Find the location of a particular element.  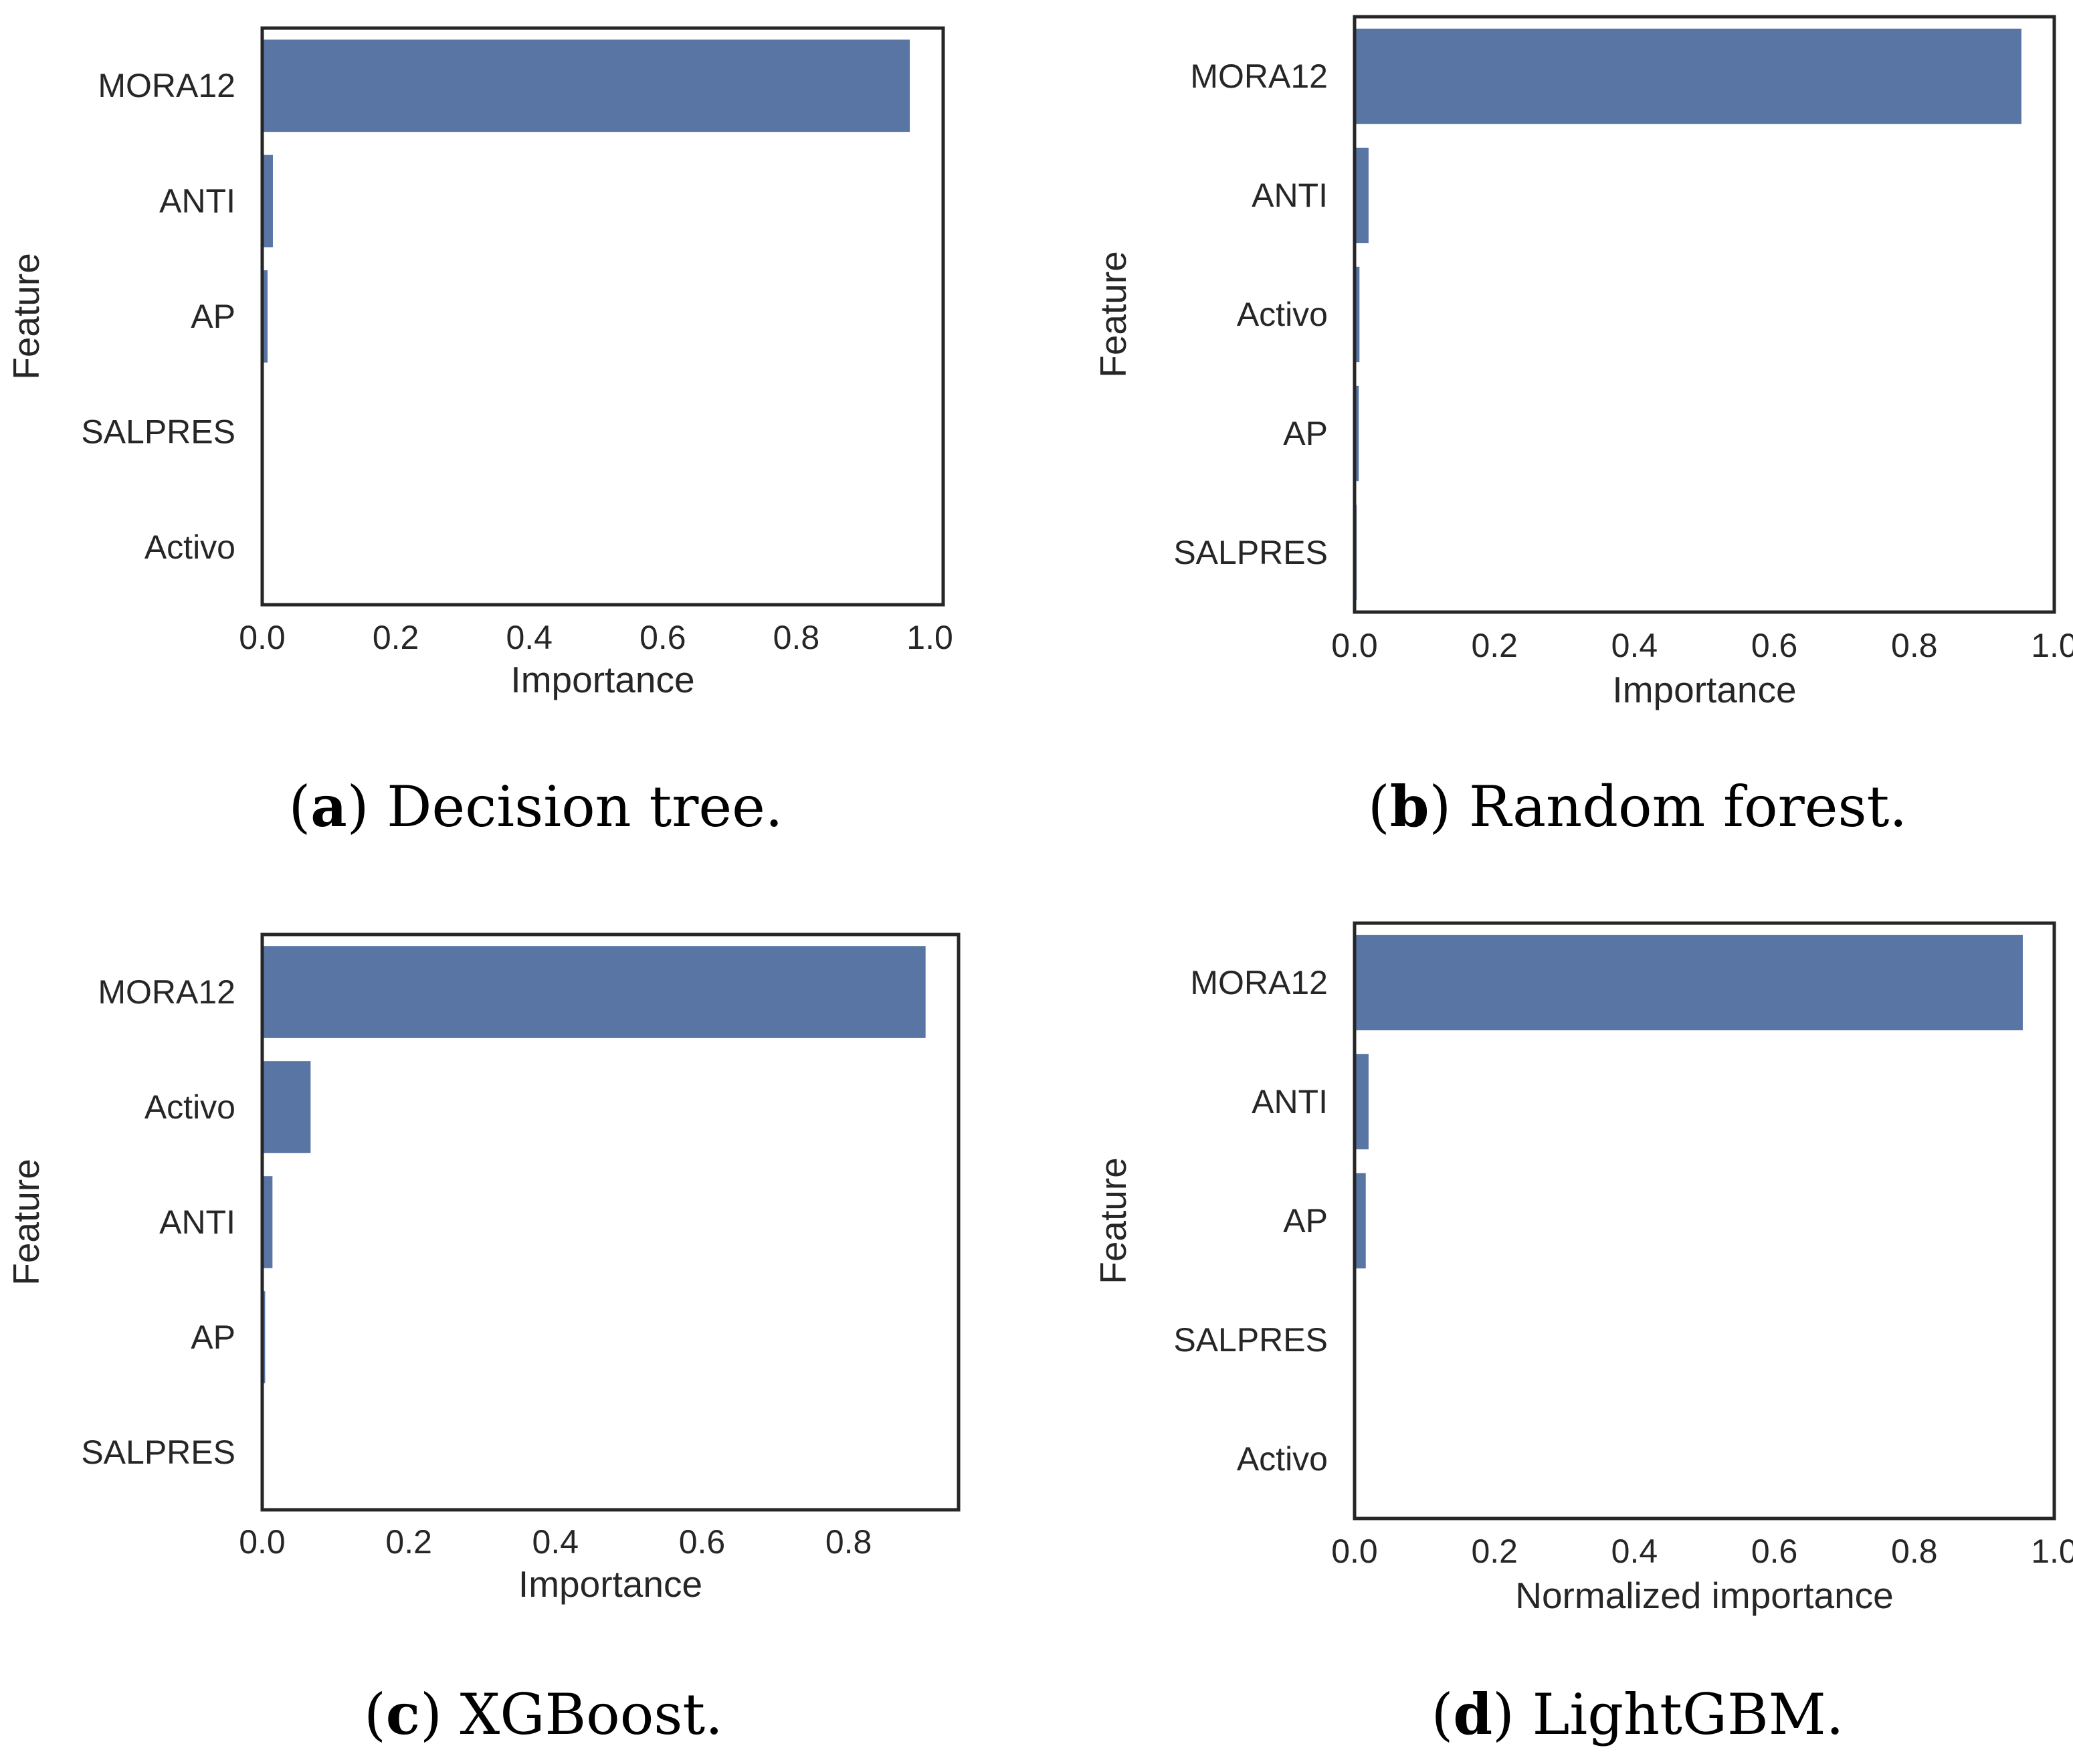

panel-caption: (d) LightGBM. is located at coordinates (1638, 1714).